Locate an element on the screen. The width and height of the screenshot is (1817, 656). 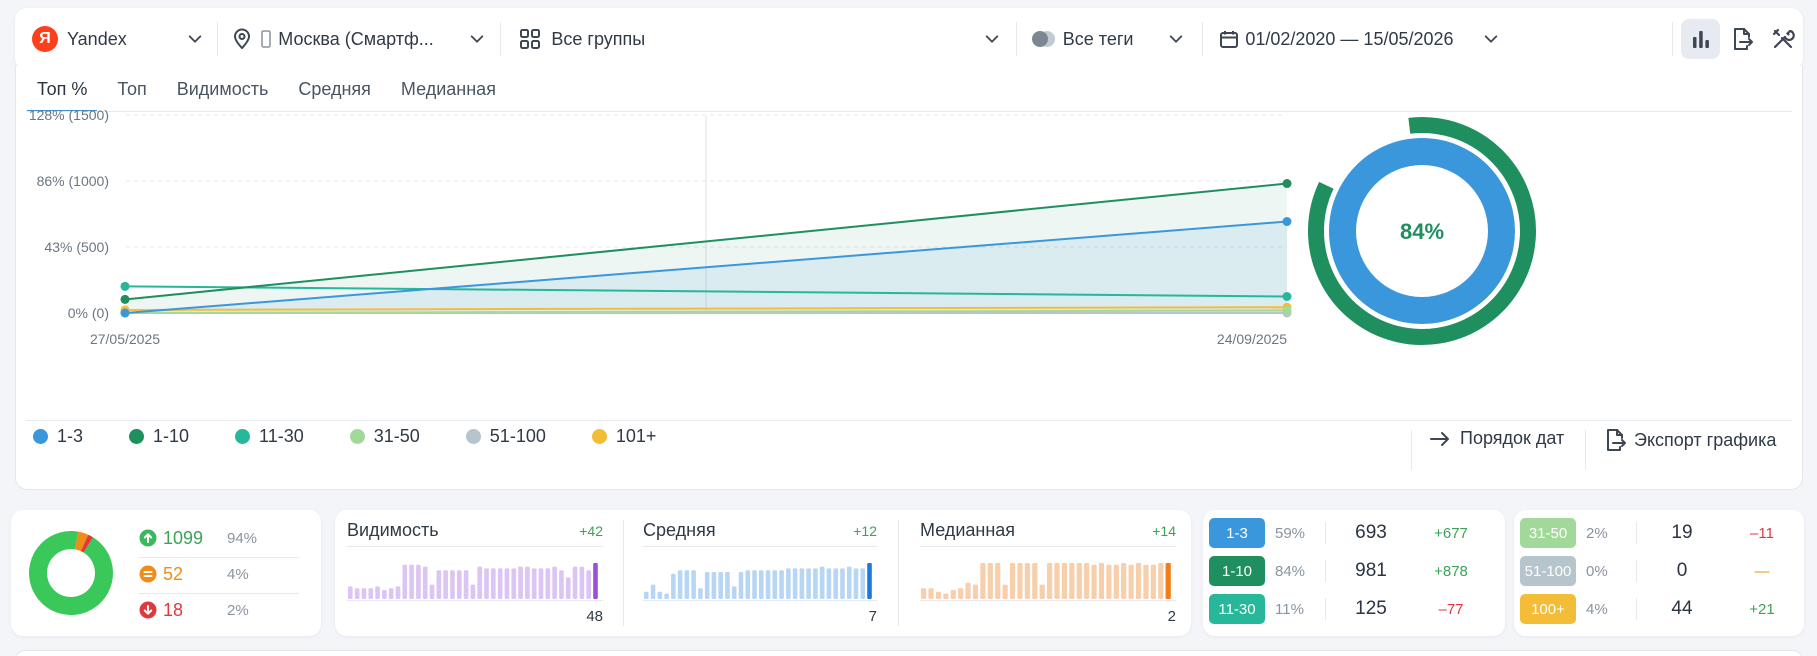
legend-item-11-30: 11-30 is located at coordinates (269, 436).